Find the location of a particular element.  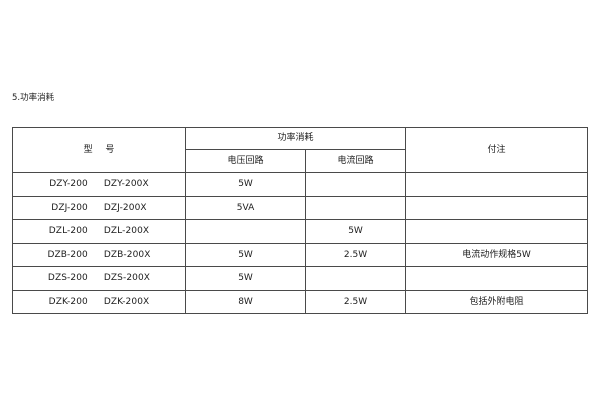

column-header-remark: 付注 is located at coordinates (497, 150).